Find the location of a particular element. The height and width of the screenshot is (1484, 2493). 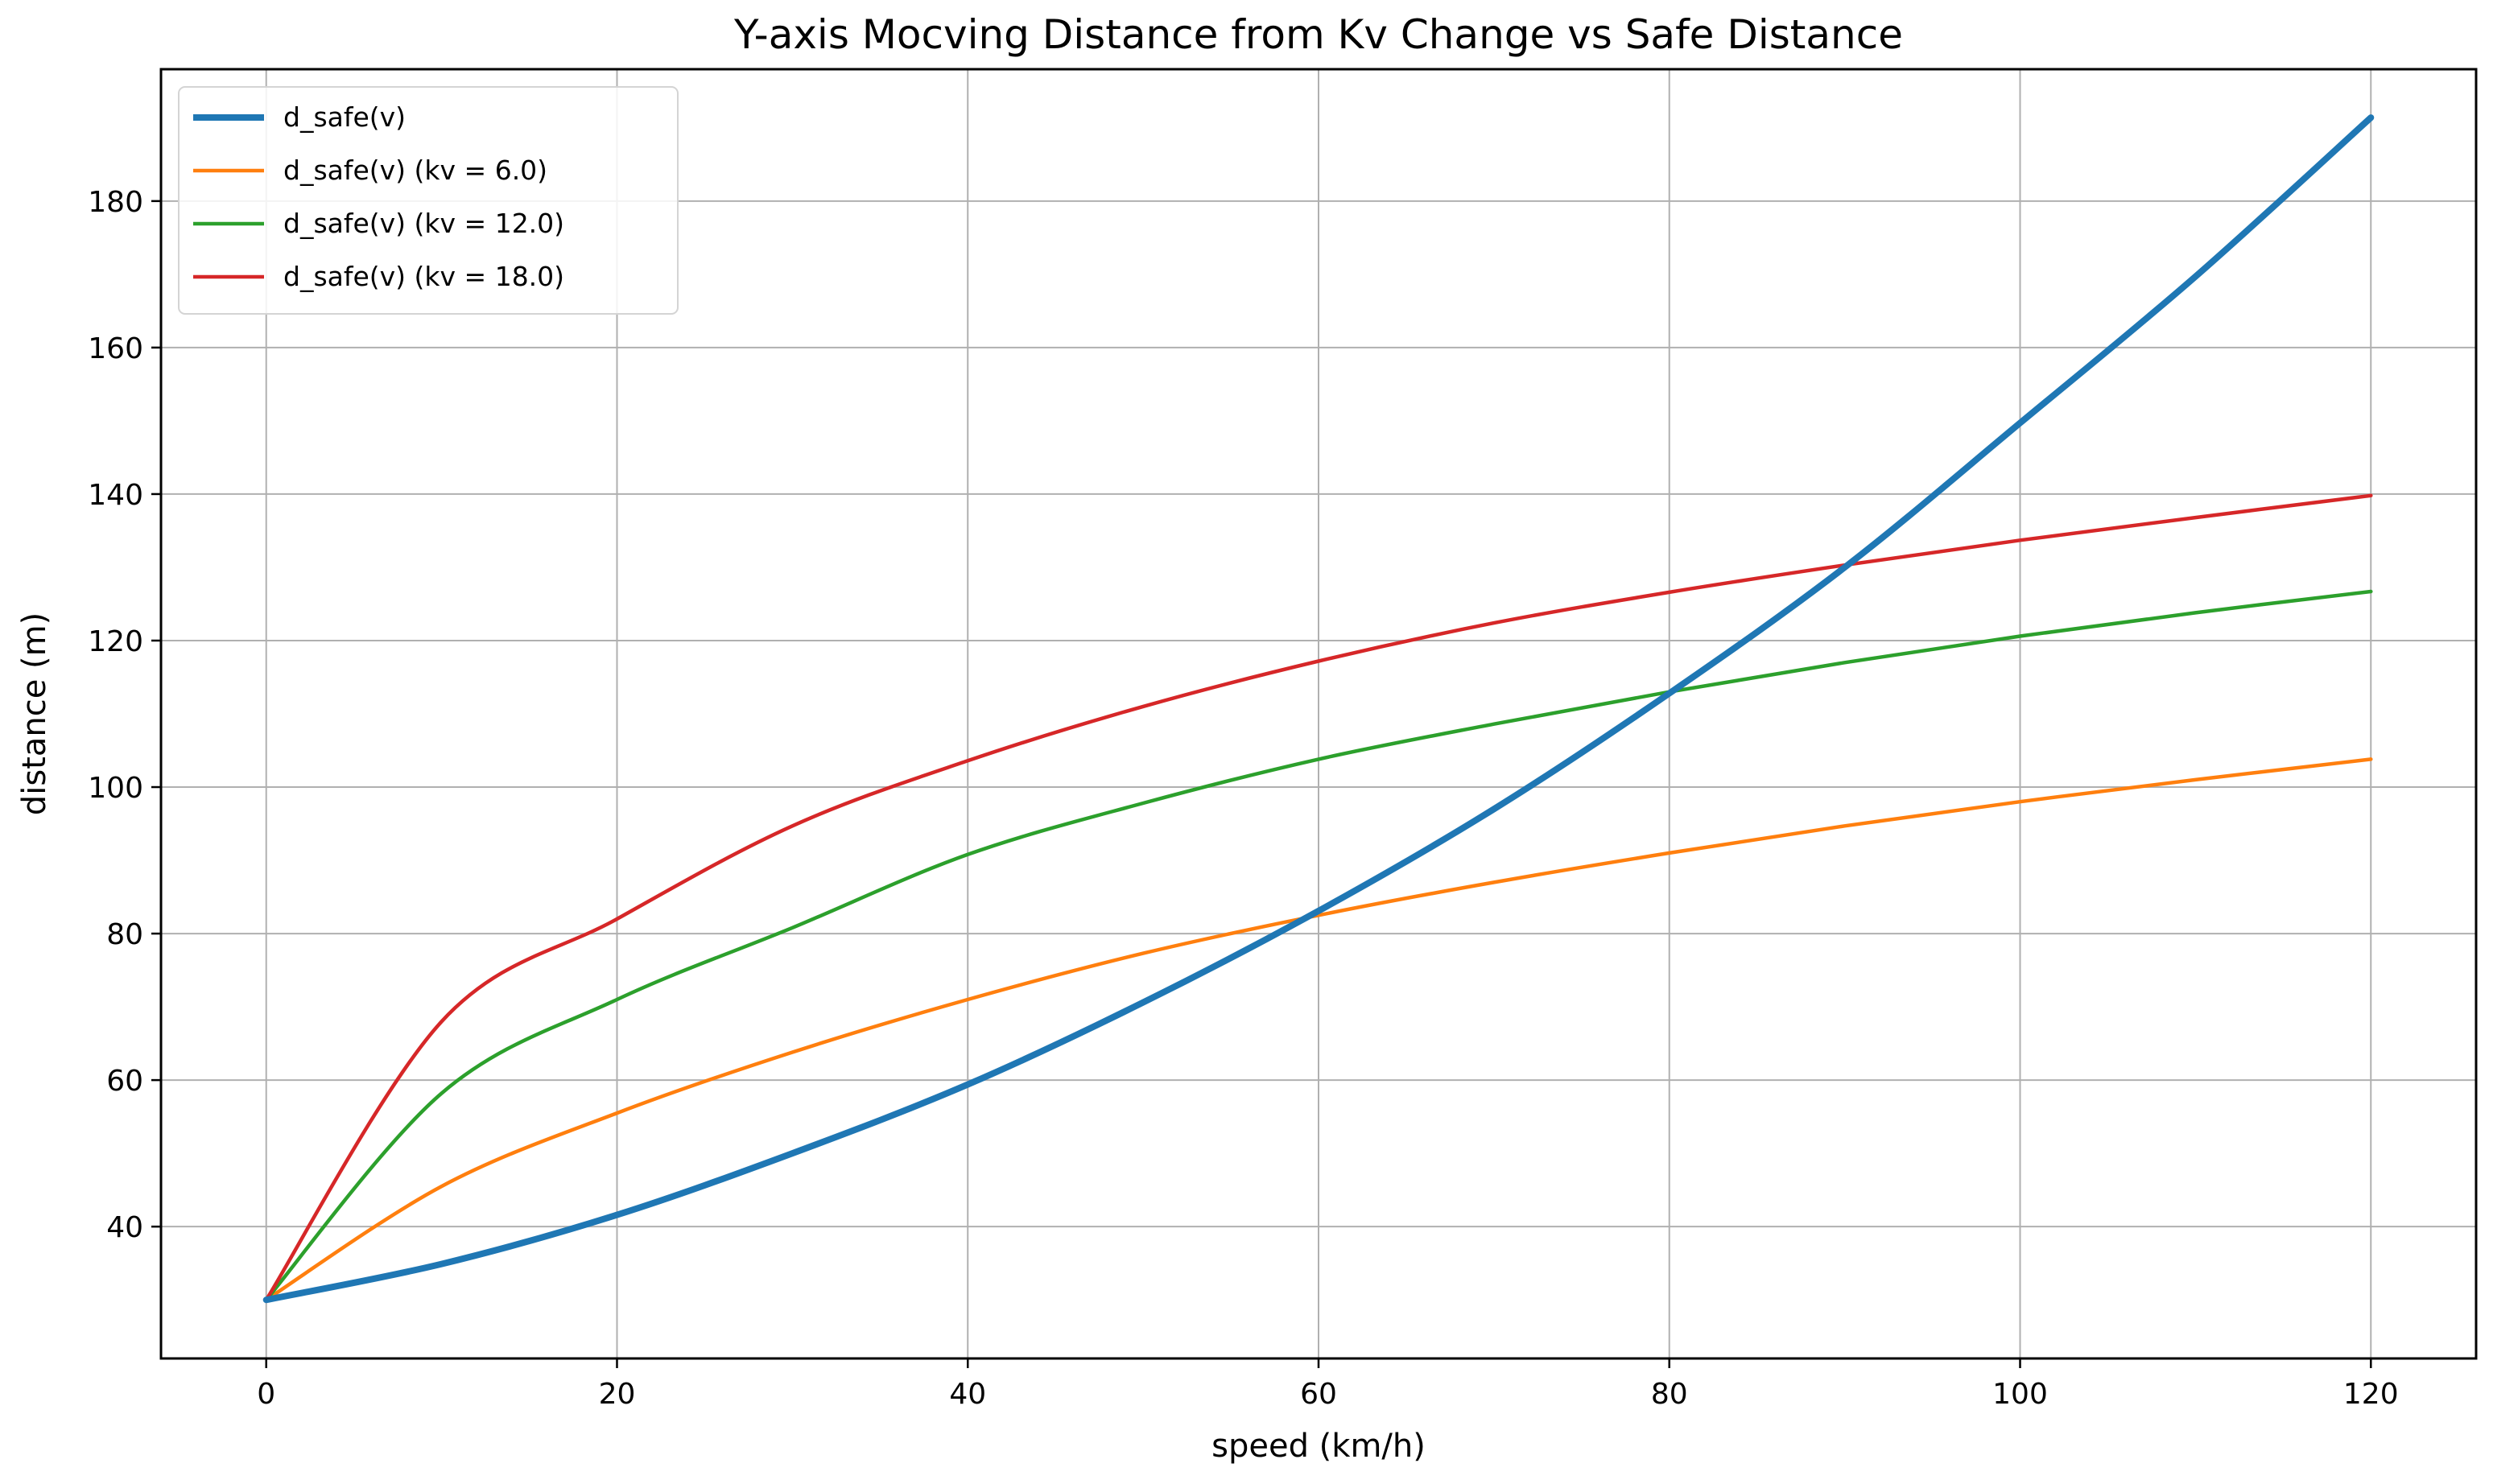

x-tick-label: 0 is located at coordinates (266, 1395).